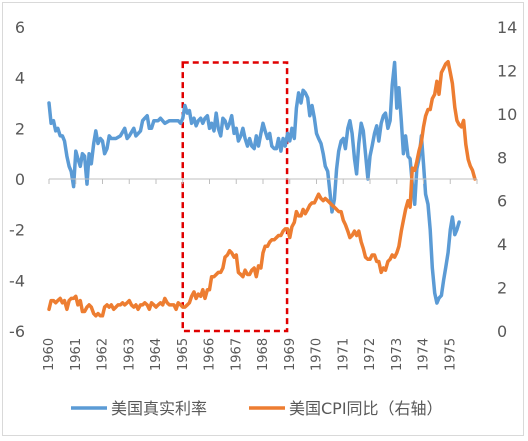 The image size is (528, 441). I want to click on right-y-tick-label: 12, so click(507, 70).